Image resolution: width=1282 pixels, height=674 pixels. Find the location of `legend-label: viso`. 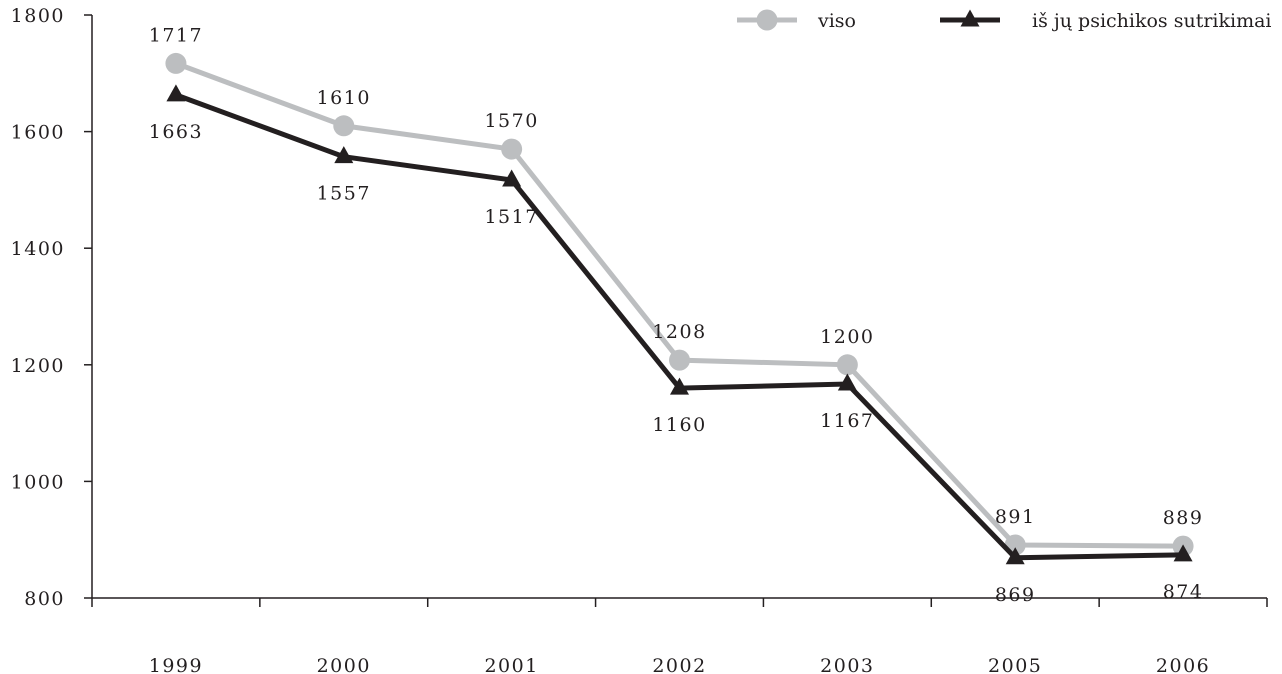

legend-label: viso is located at coordinates (836, 21).